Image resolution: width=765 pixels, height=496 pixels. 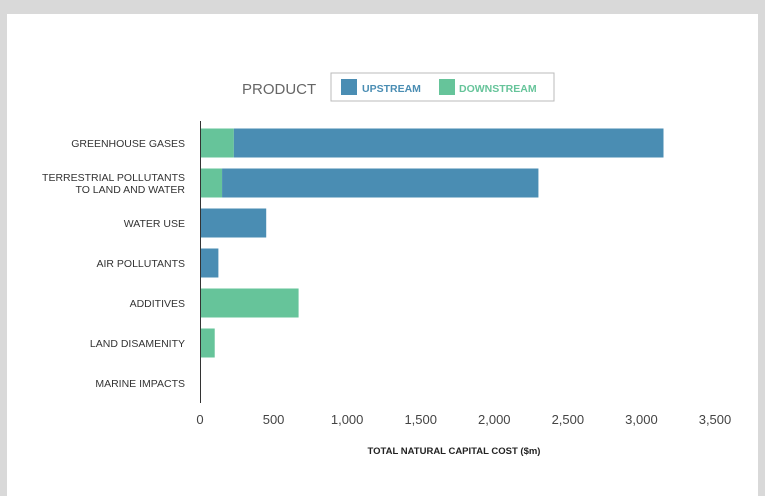 I want to click on category-label-line: WATER USE, so click(x=154, y=224).